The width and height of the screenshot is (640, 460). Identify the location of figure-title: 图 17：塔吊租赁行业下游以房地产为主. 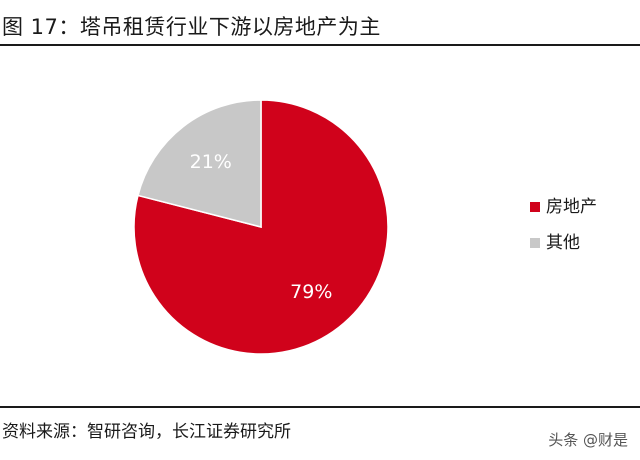
(191, 27).